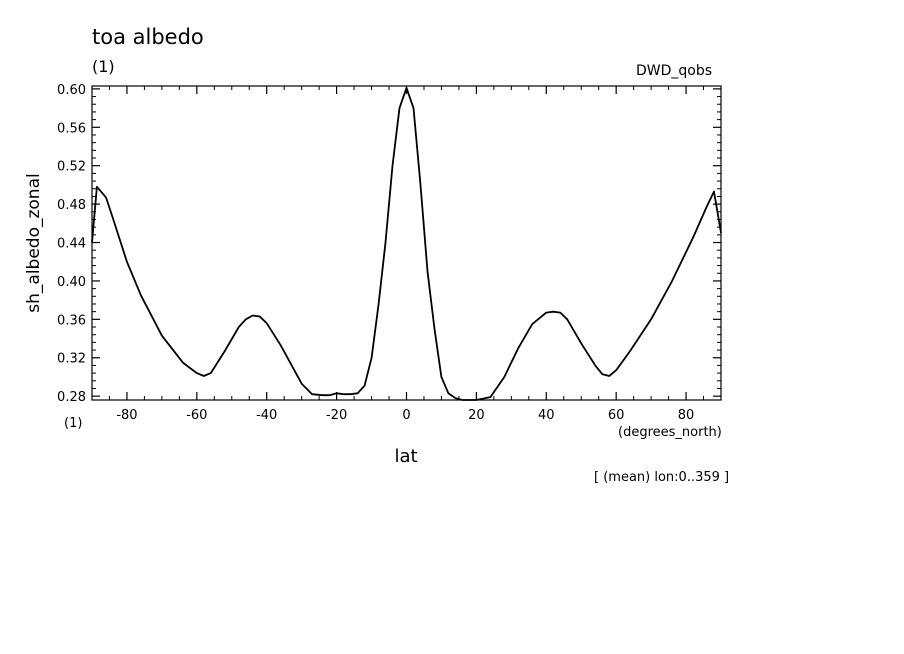  I want to click on chart-title: toa albedo, so click(148, 37).